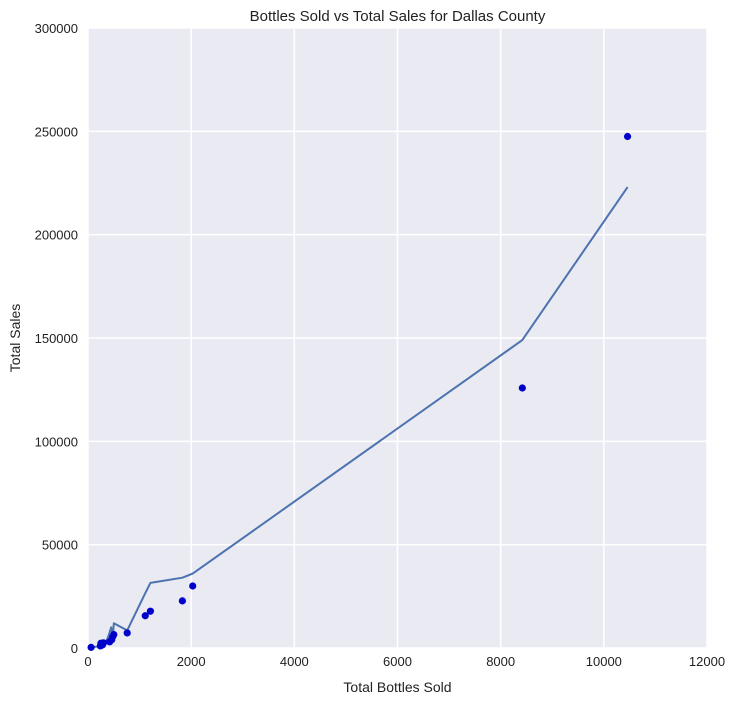 The width and height of the screenshot is (736, 703). Describe the element at coordinates (56, 28) in the screenshot. I see `y-tick-label: 300000` at that location.